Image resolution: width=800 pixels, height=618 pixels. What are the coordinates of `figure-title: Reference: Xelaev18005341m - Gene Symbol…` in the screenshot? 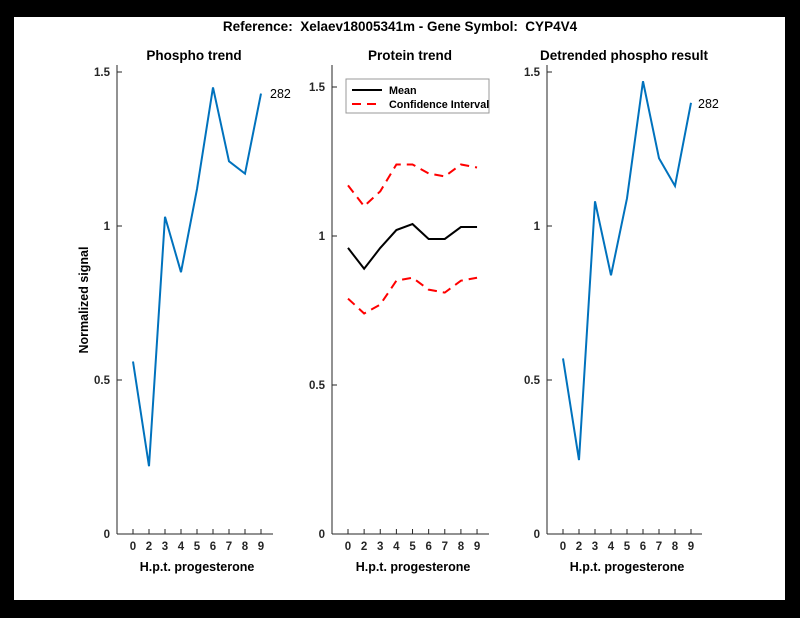 It's located at (400, 26).